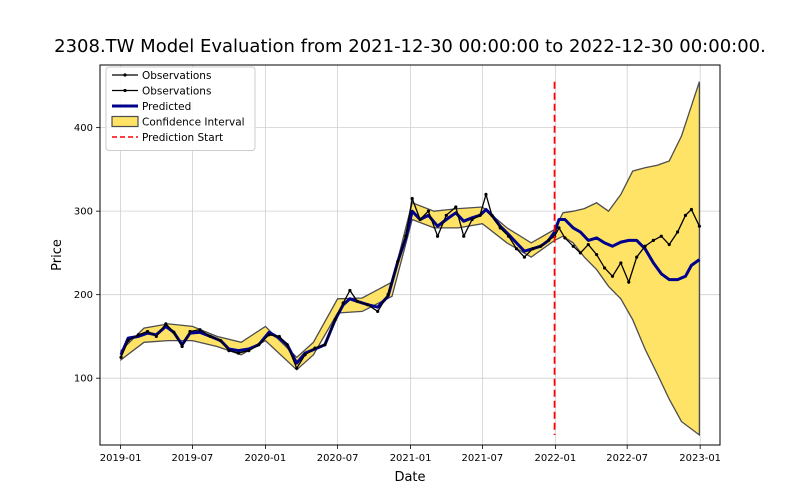 The image size is (800, 500). Describe the element at coordinates (193, 458) in the screenshot. I see `x-tick-label: 2019-07` at that location.